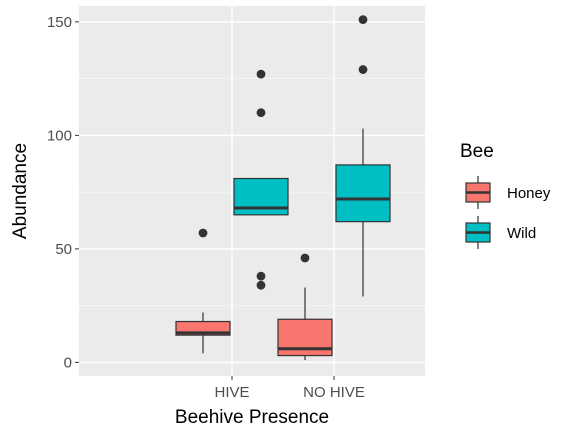  Describe the element at coordinates (500, 232) in the screenshot. I see `legend-item-wild: Wild` at that location.